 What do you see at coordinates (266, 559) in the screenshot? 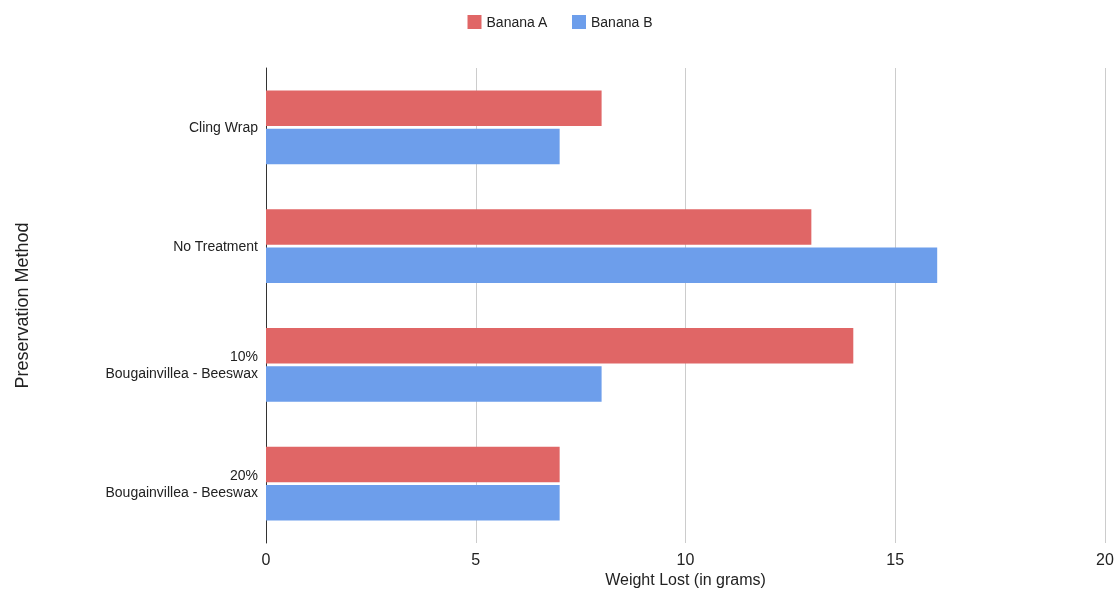
I see `x-tick-label: 0` at bounding box center [266, 559].